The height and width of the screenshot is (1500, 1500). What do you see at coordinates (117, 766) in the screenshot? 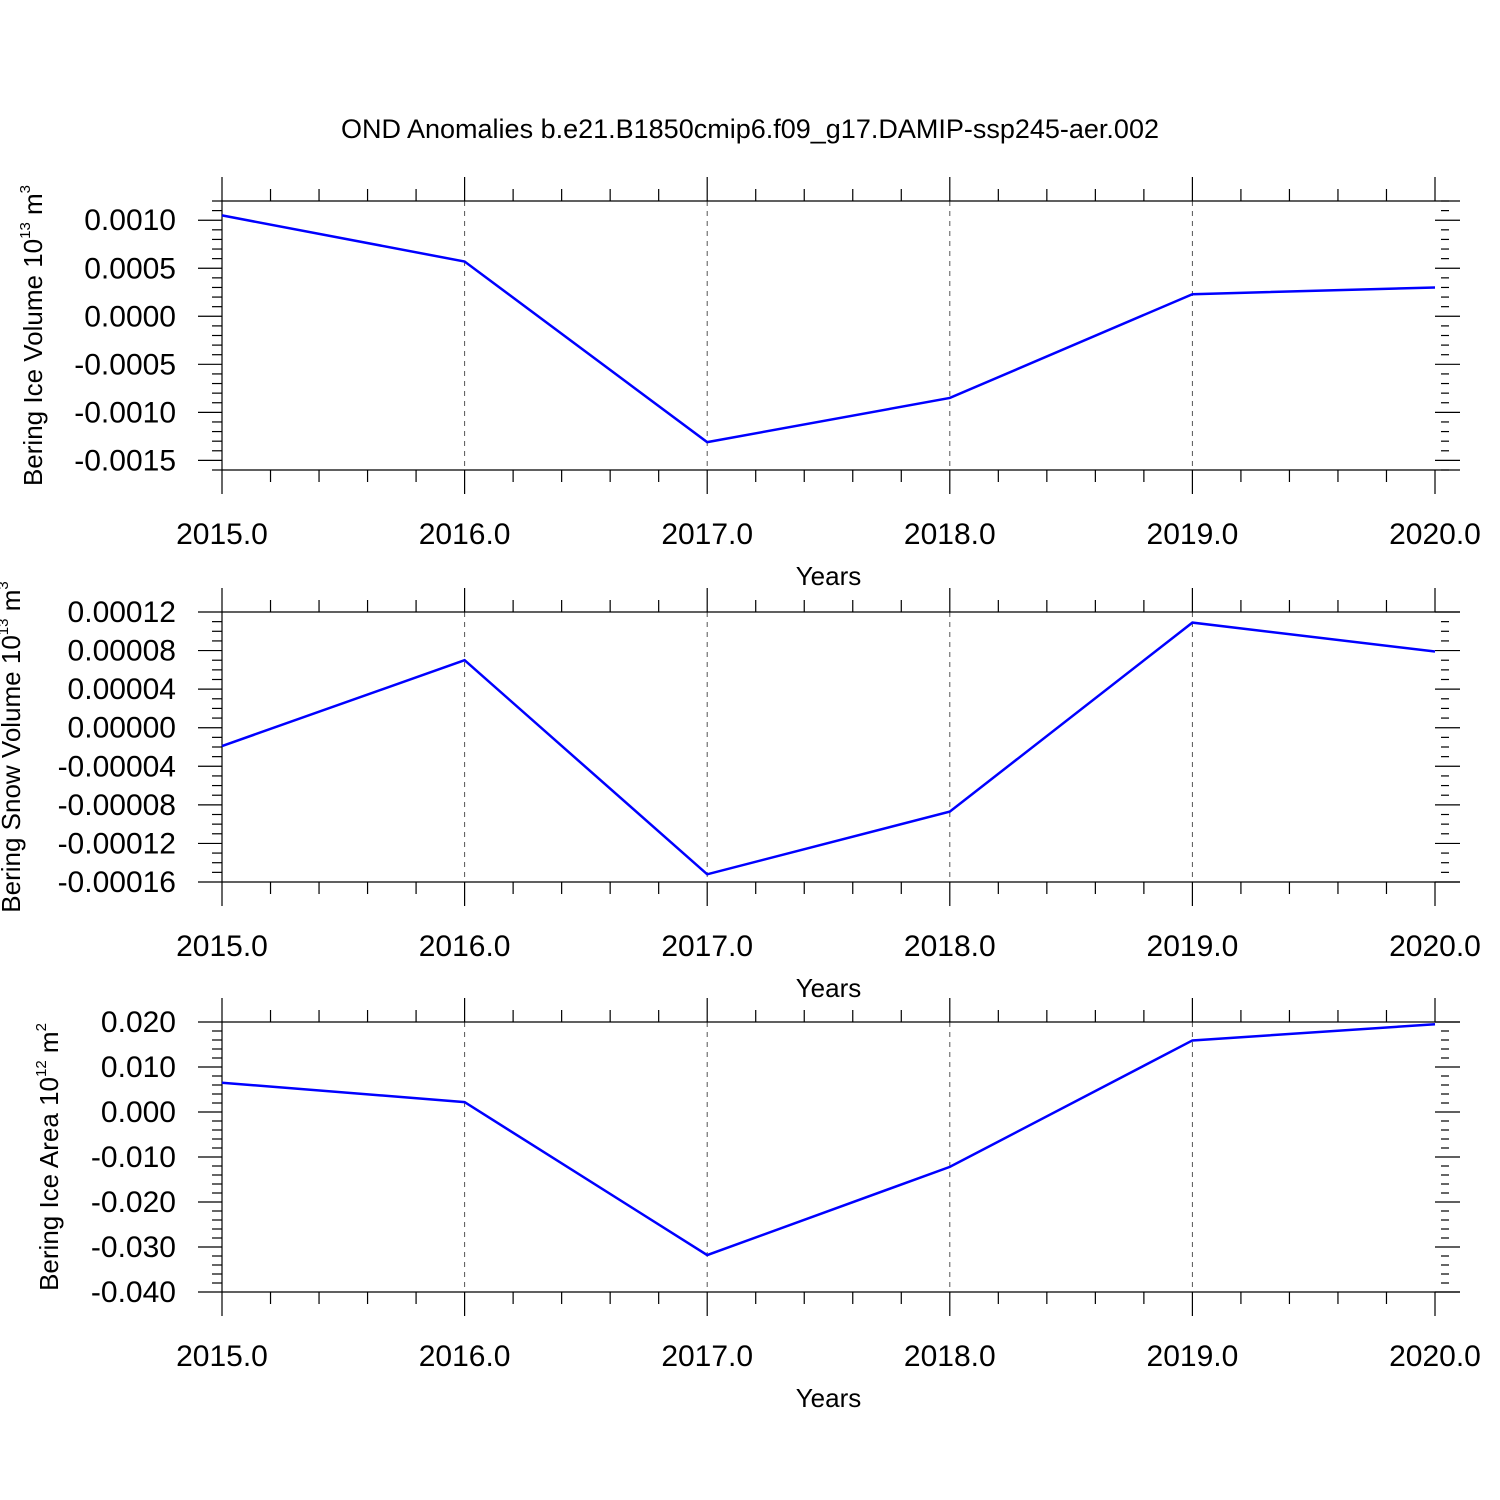
I see `y-tick-label: -0.00004` at bounding box center [117, 766].